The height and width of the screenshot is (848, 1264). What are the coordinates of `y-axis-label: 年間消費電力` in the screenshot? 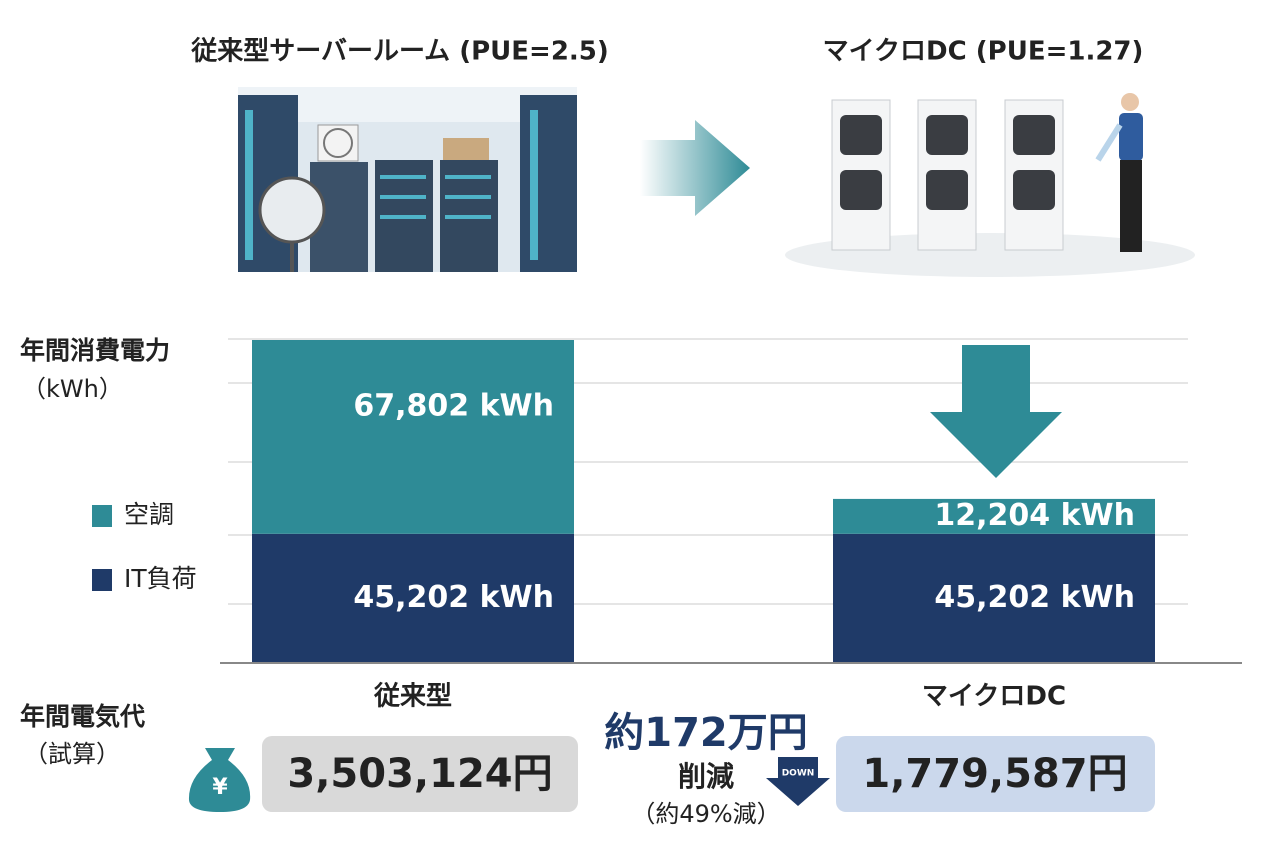 It's located at (95, 350).